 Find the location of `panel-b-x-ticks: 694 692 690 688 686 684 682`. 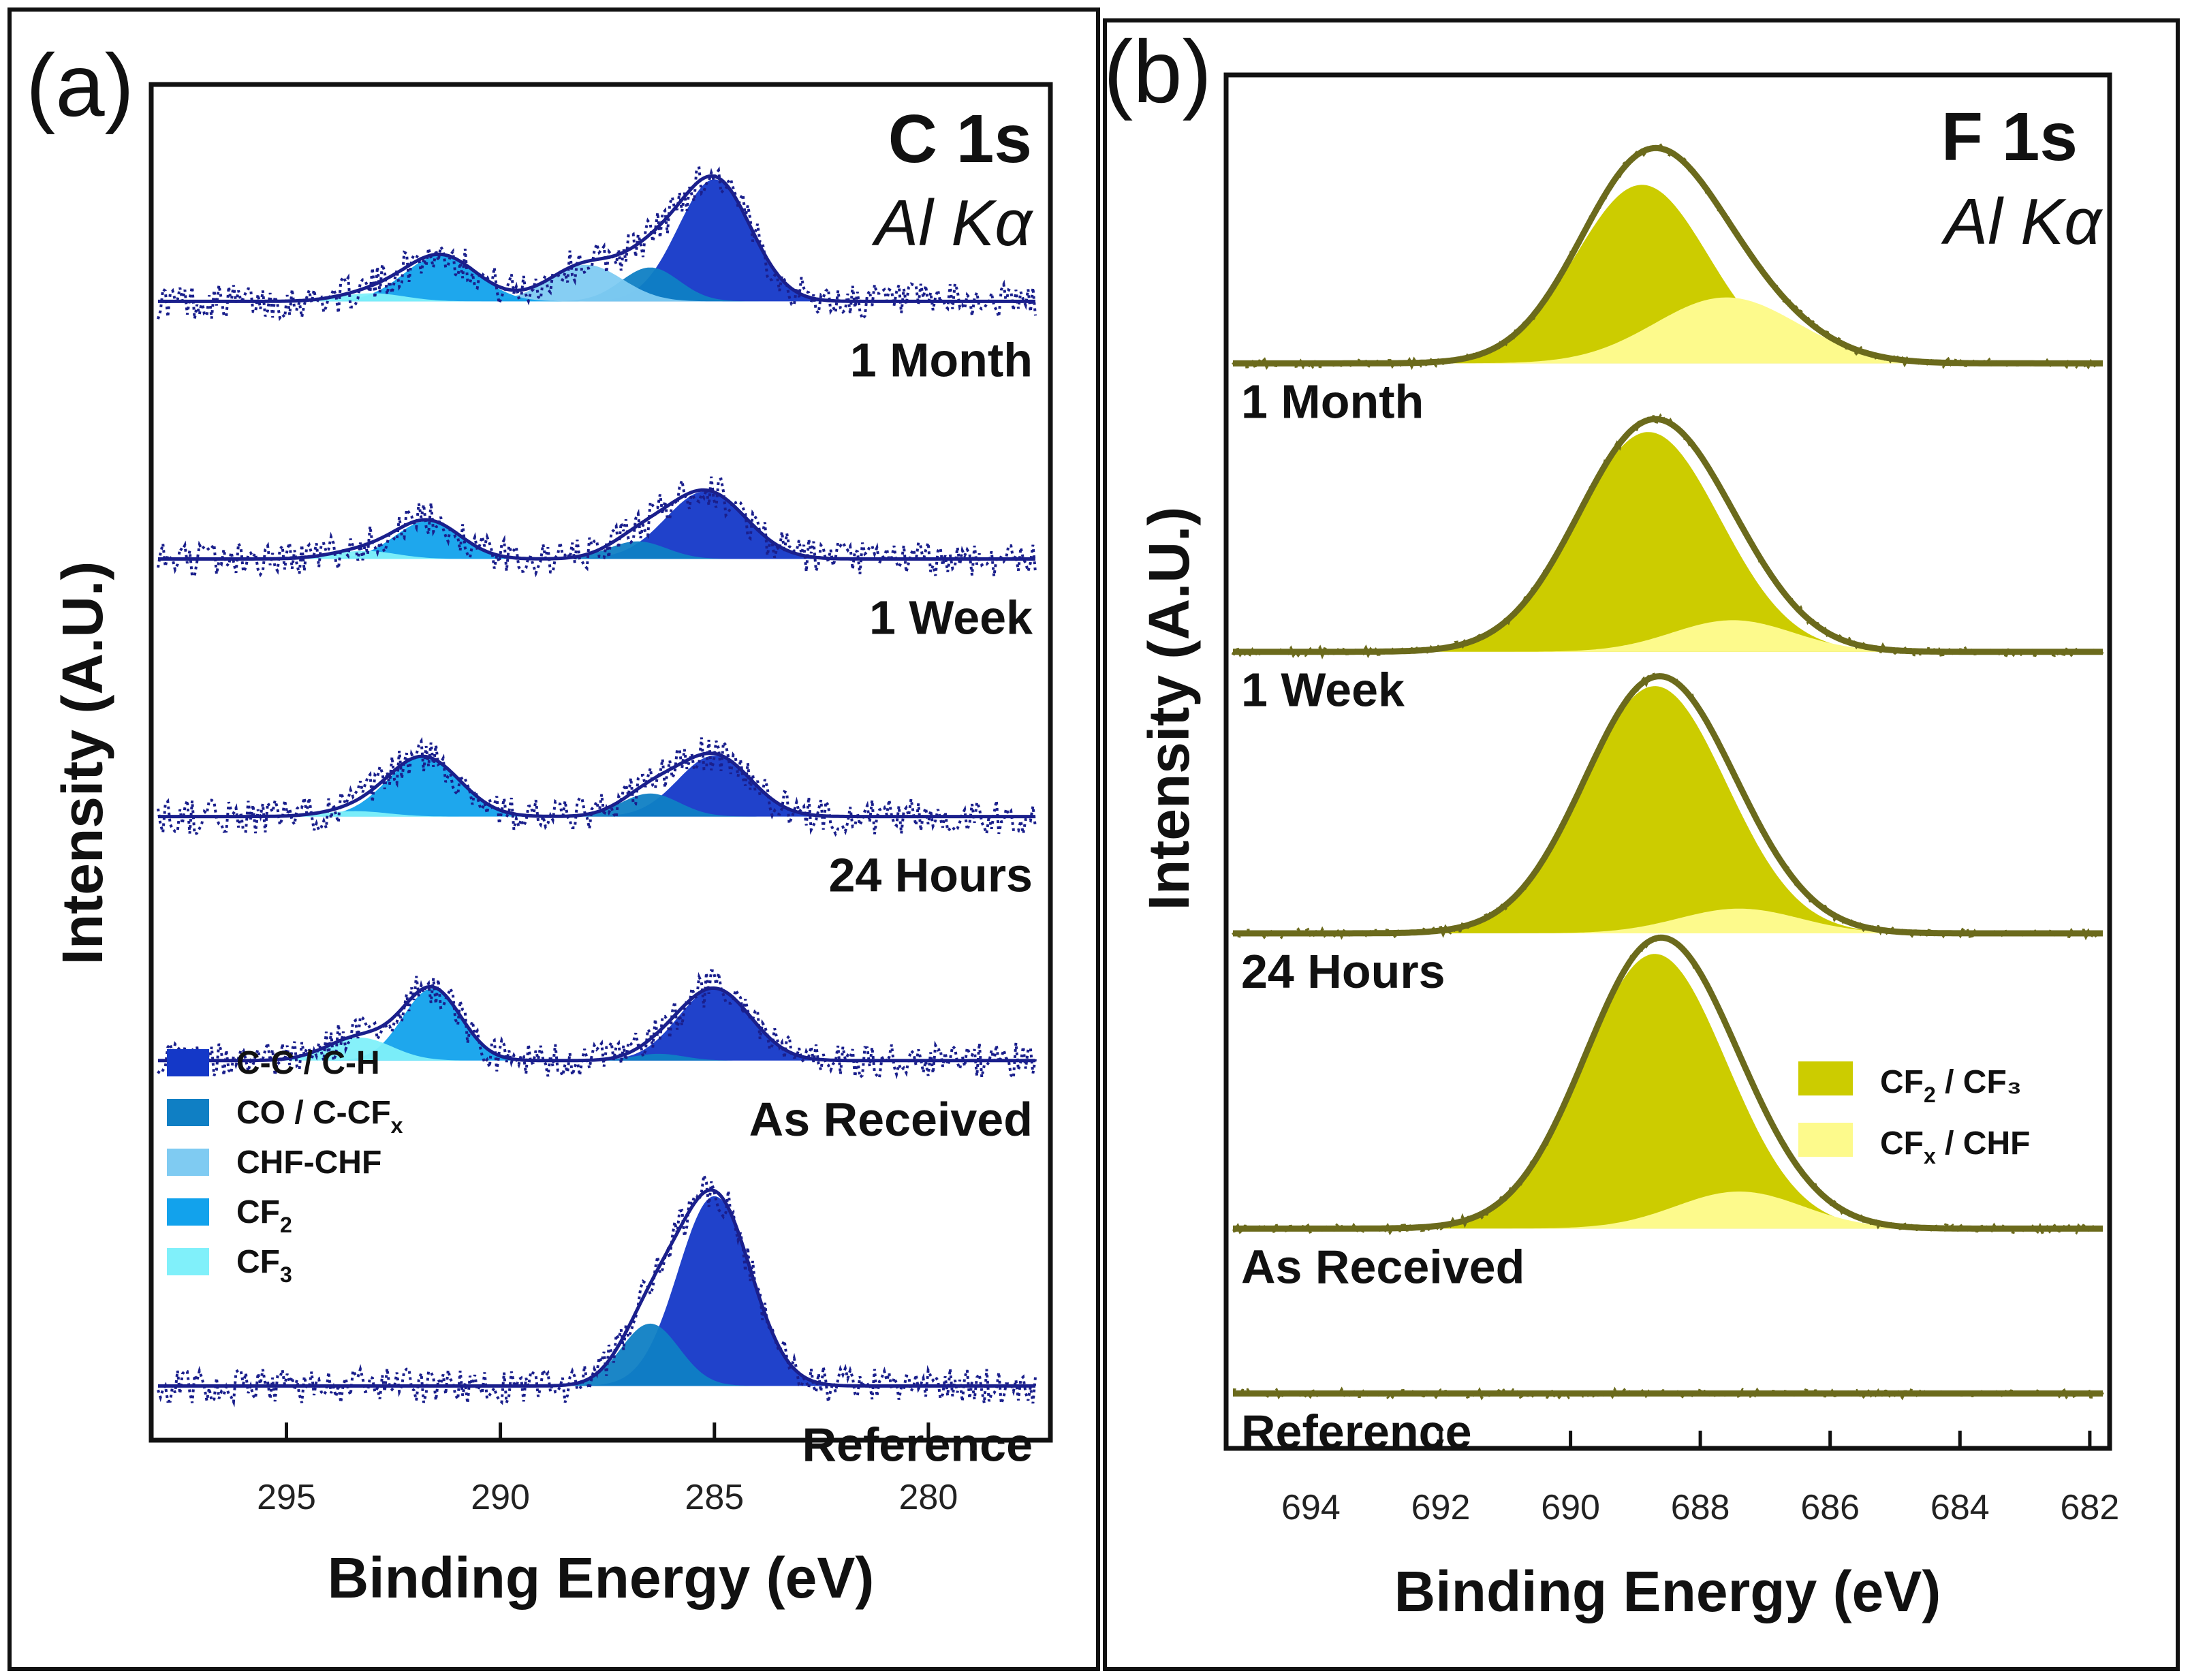

panel-b-x-ticks: 694 692 690 688 686 684 682 is located at coordinates (1700, 1479).